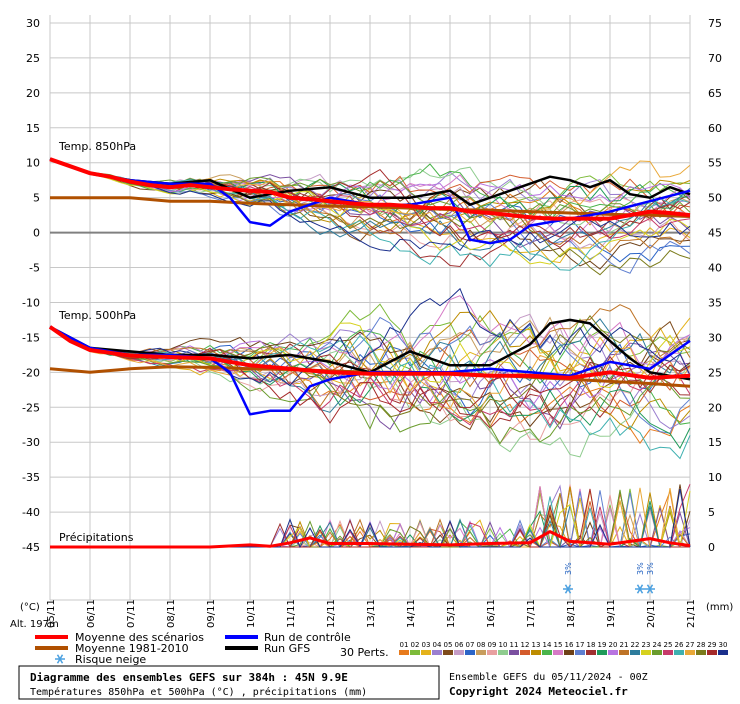 This screenshot has width=740, height=704. I want to click on left-tick-label: -35, so click(31, 477).